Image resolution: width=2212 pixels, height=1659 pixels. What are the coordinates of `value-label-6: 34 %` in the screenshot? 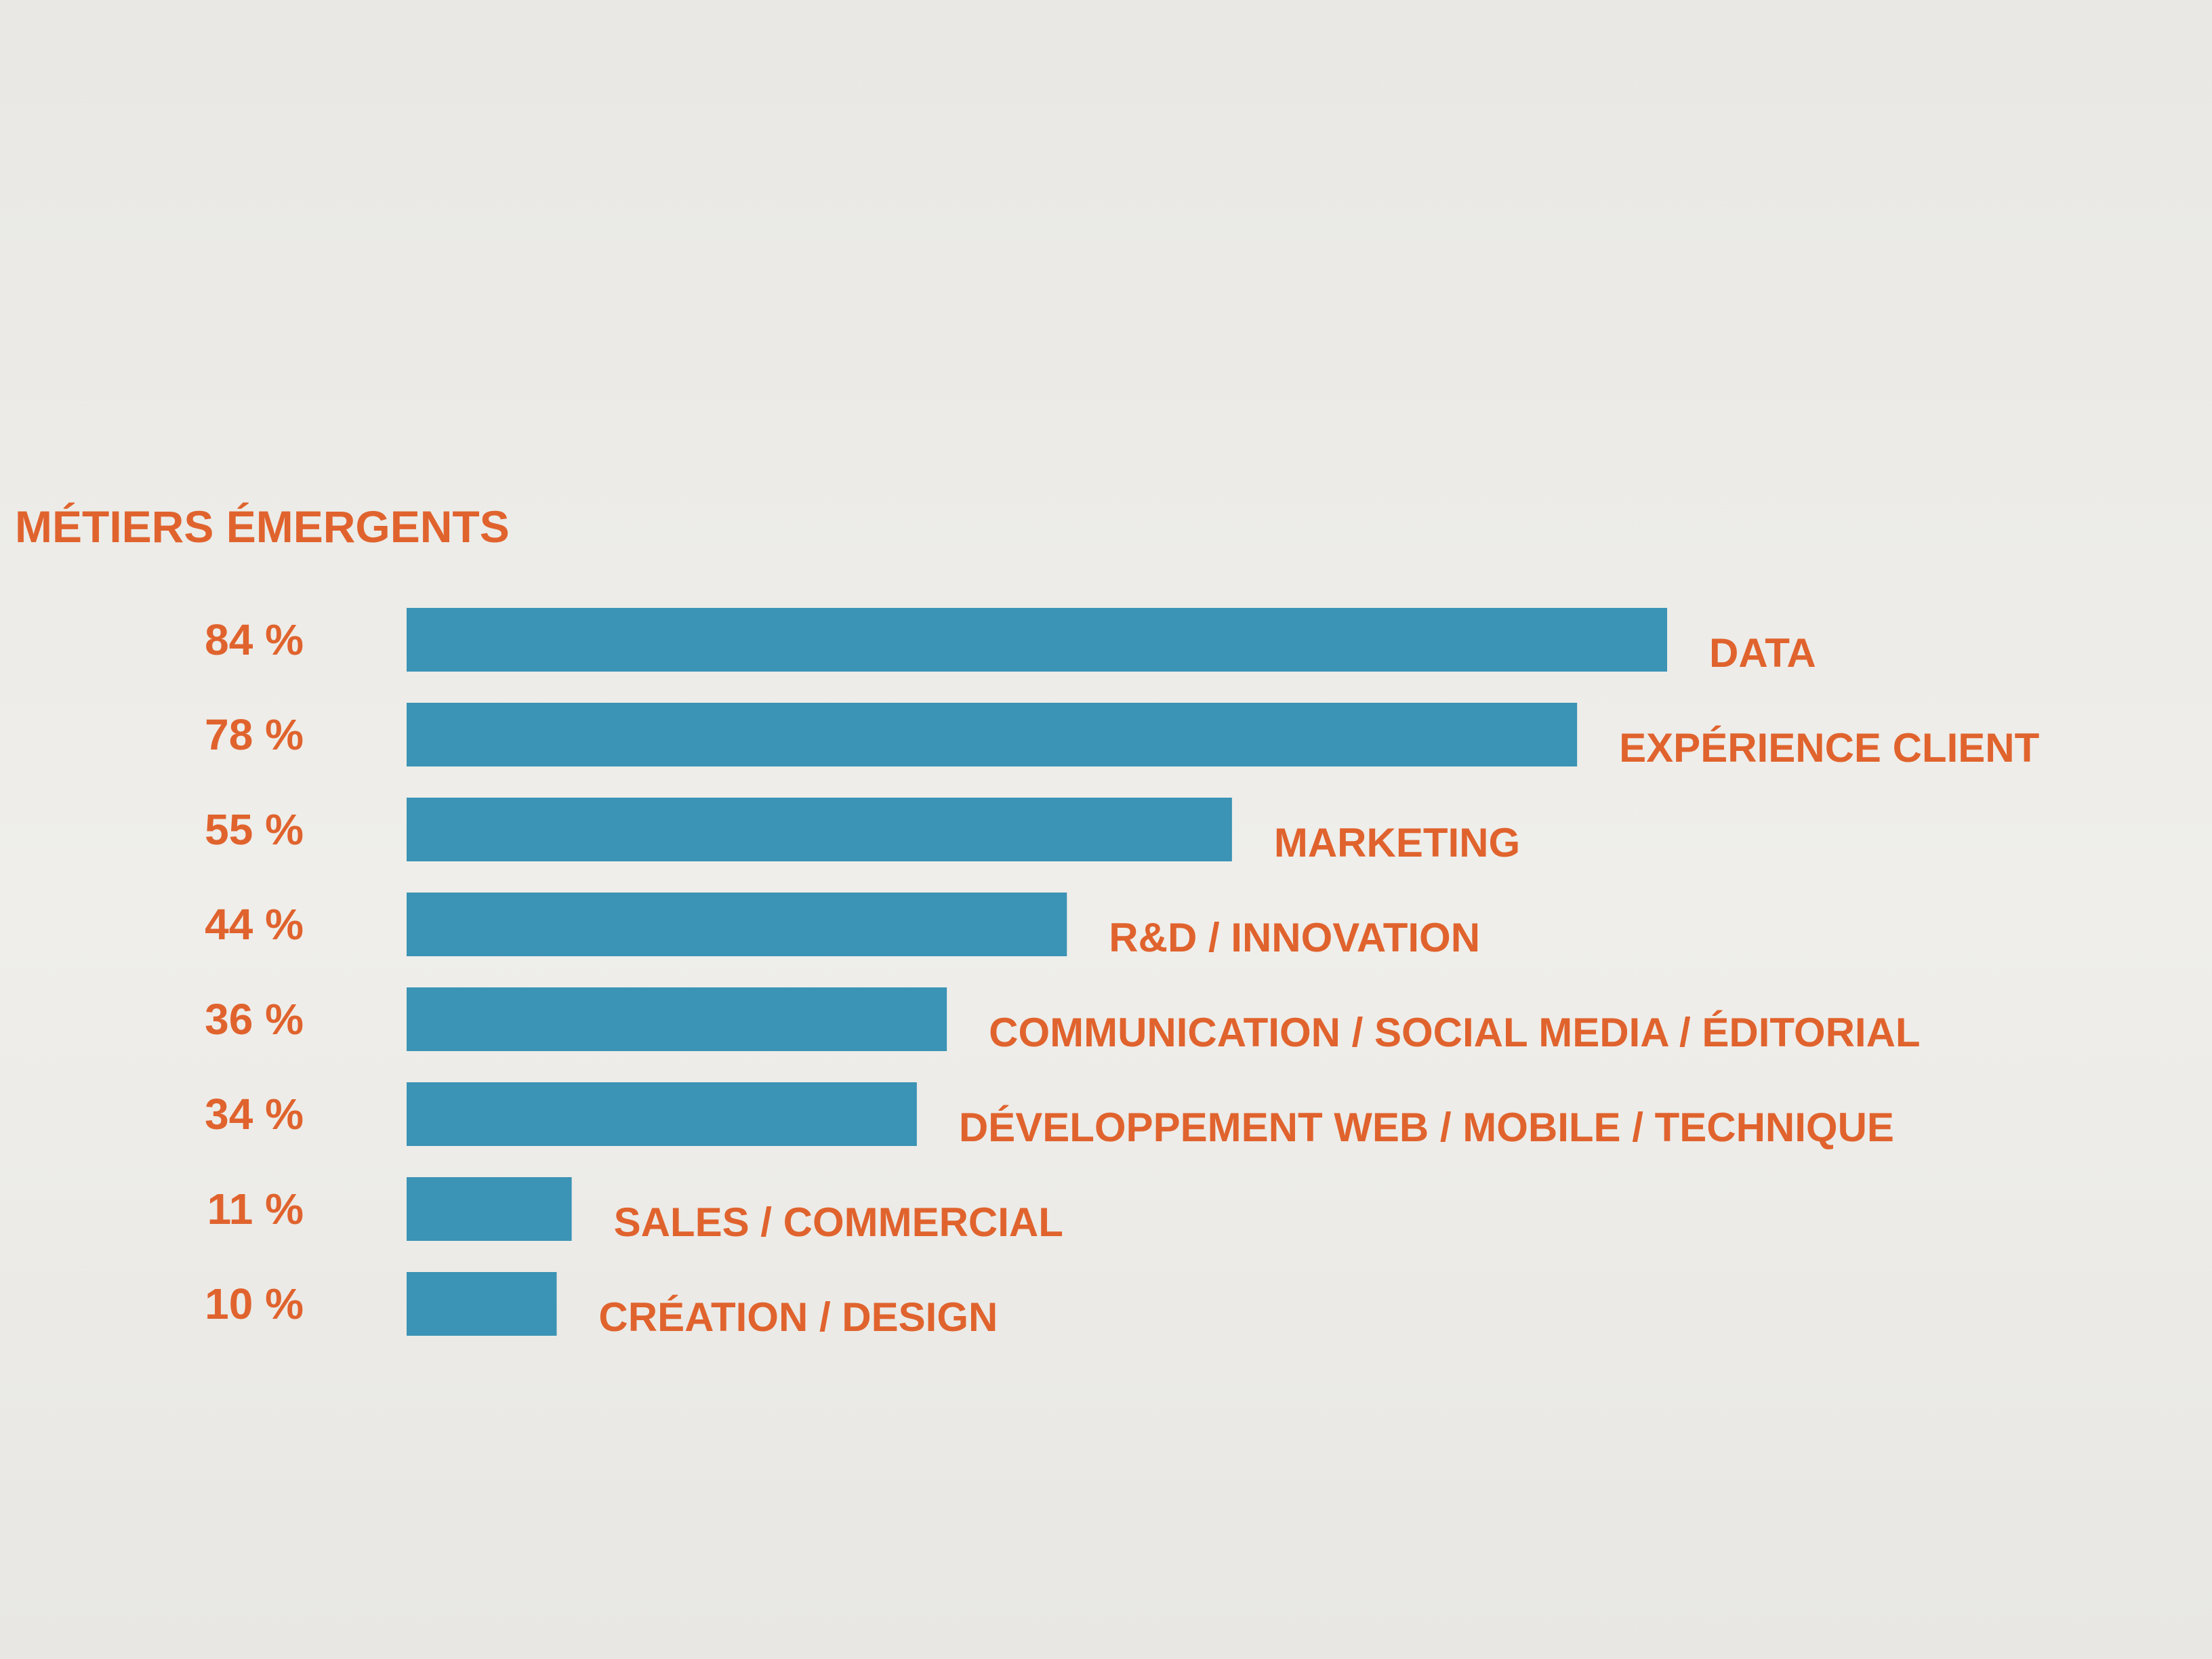 It's located at (254, 1114).